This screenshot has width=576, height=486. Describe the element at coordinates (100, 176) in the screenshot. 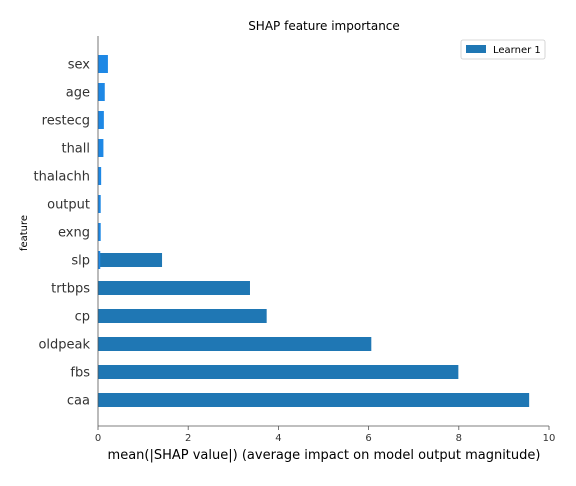

I see `overlay-bar-thalachh` at that location.